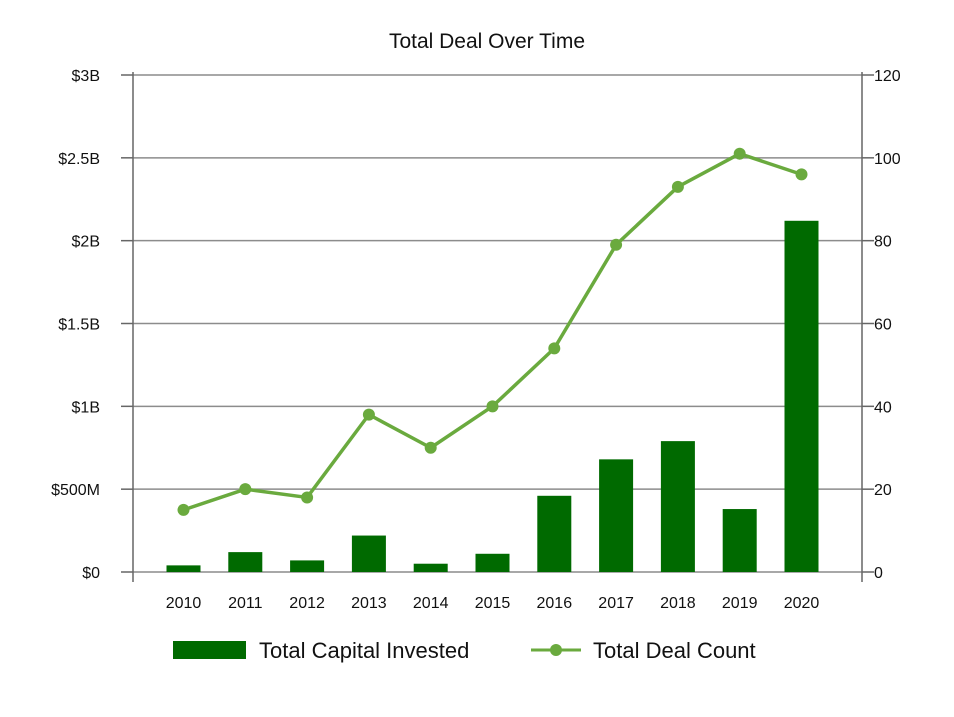 The width and height of the screenshot is (954, 717). Describe the element at coordinates (86, 407) in the screenshot. I see `left-axis-tick-label: $1B` at that location.